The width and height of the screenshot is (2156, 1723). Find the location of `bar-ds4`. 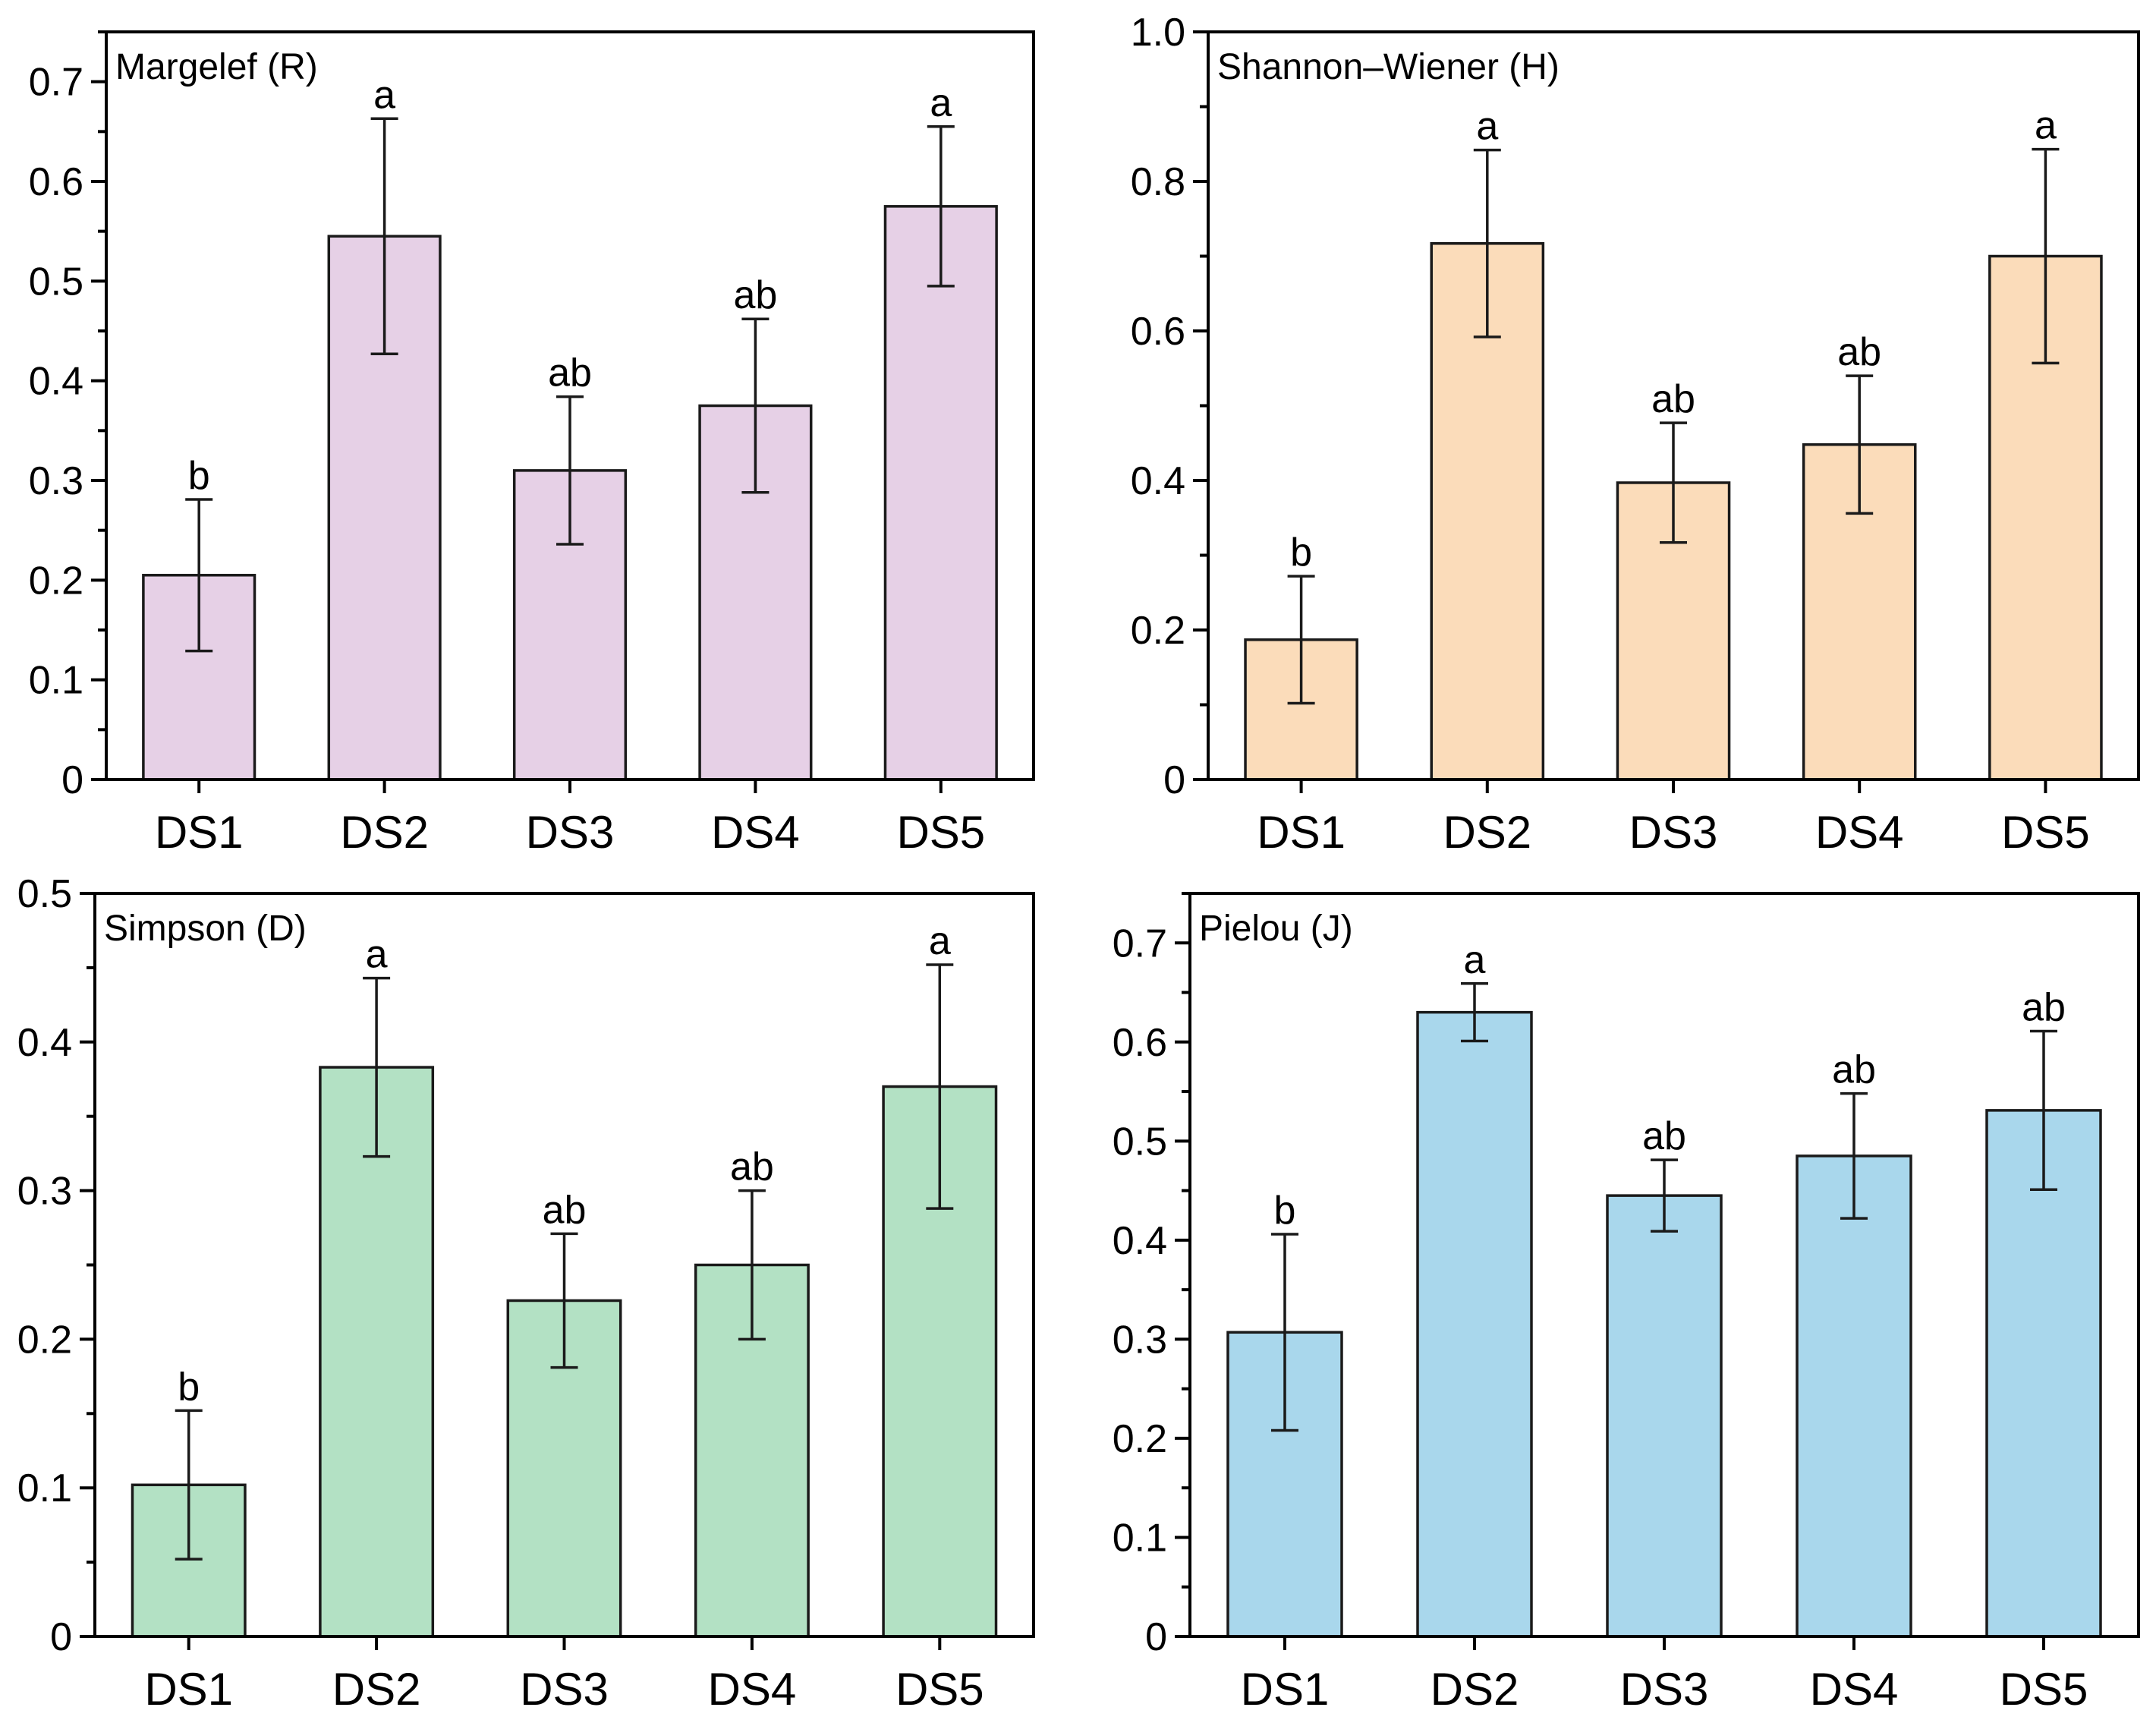

bar-ds4 is located at coordinates (1854, 1396).